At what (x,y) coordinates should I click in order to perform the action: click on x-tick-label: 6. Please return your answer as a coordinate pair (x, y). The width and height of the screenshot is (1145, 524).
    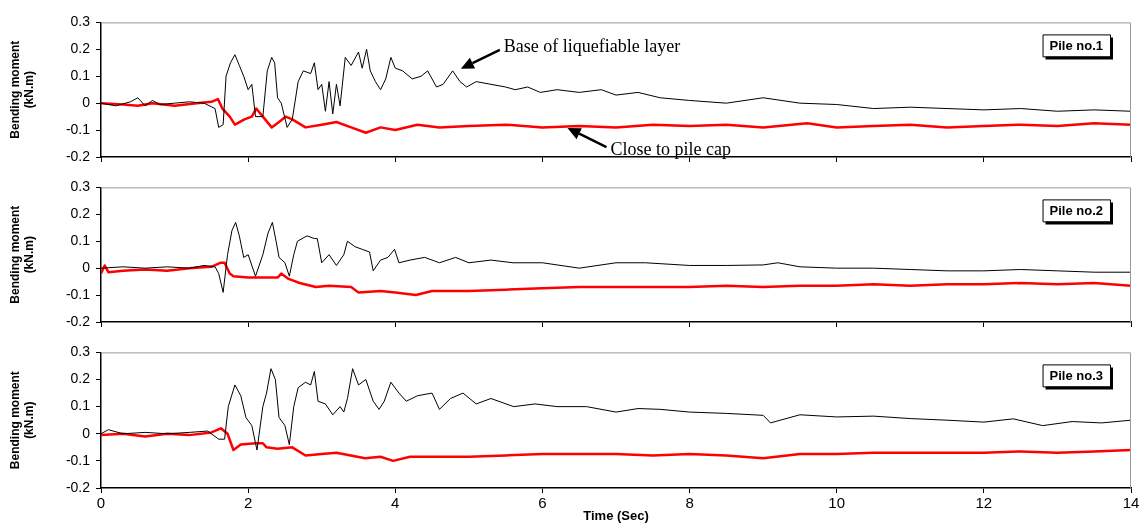
    Looking at the image, I should click on (542, 503).